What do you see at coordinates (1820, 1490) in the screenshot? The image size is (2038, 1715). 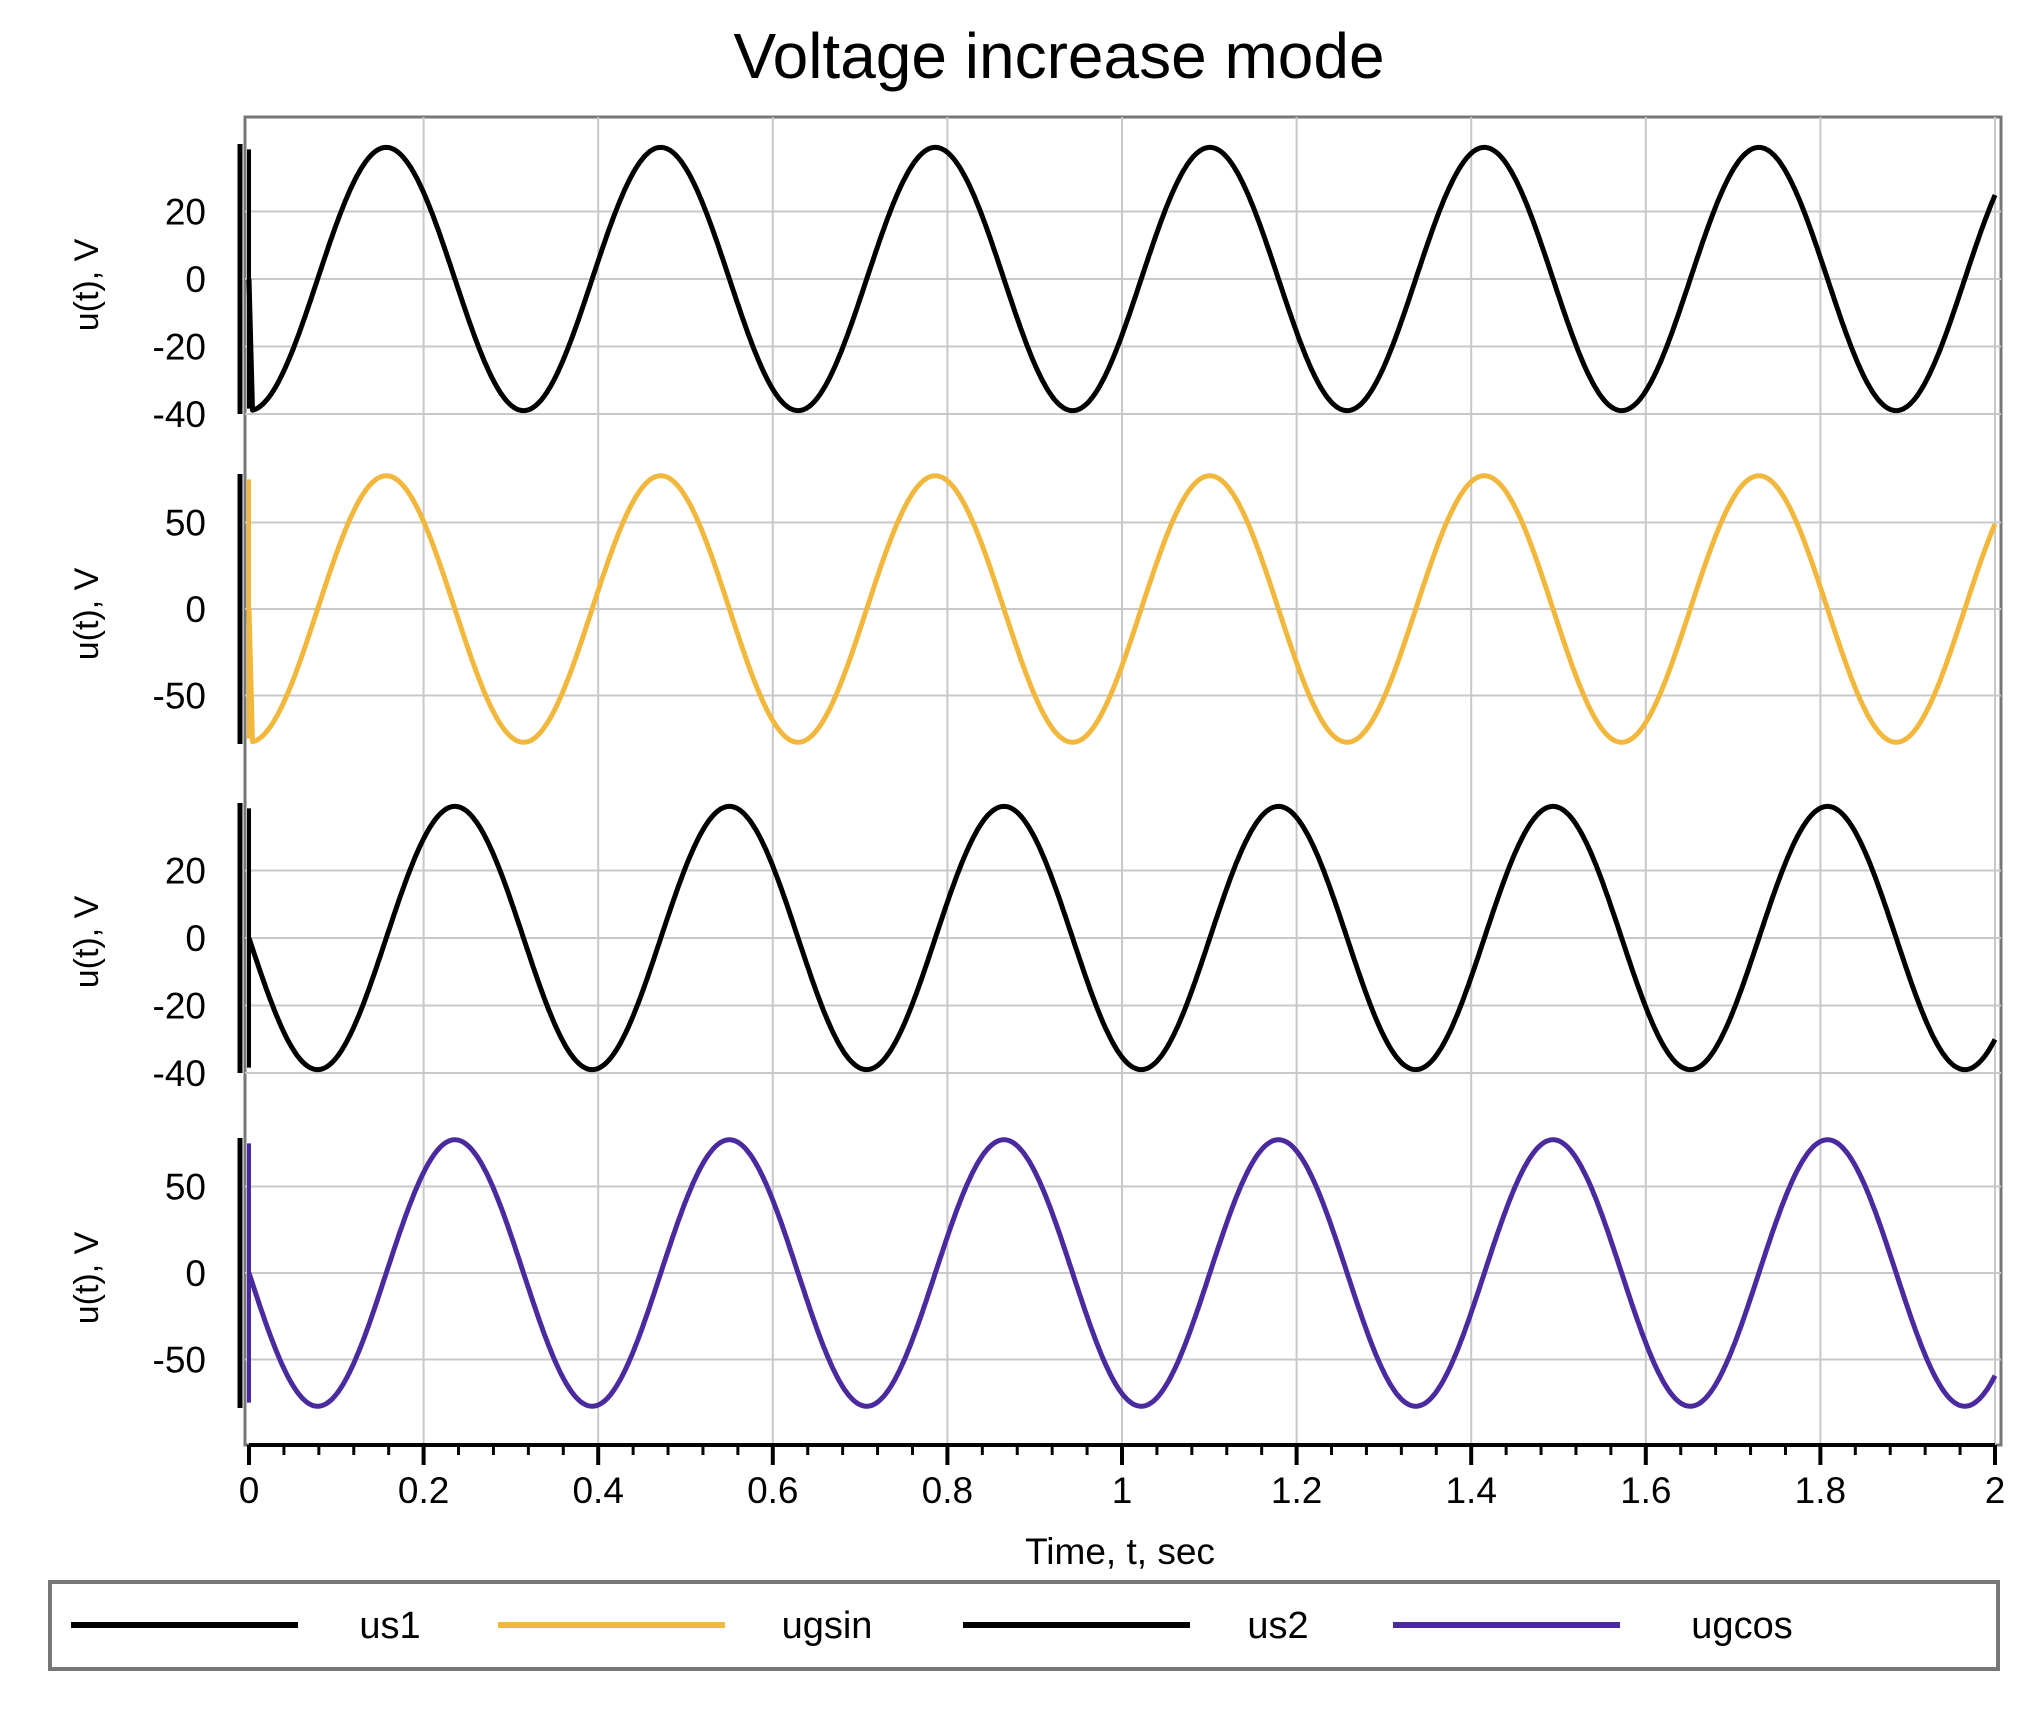 I see `x-tick-label: 1.8` at bounding box center [1820, 1490].